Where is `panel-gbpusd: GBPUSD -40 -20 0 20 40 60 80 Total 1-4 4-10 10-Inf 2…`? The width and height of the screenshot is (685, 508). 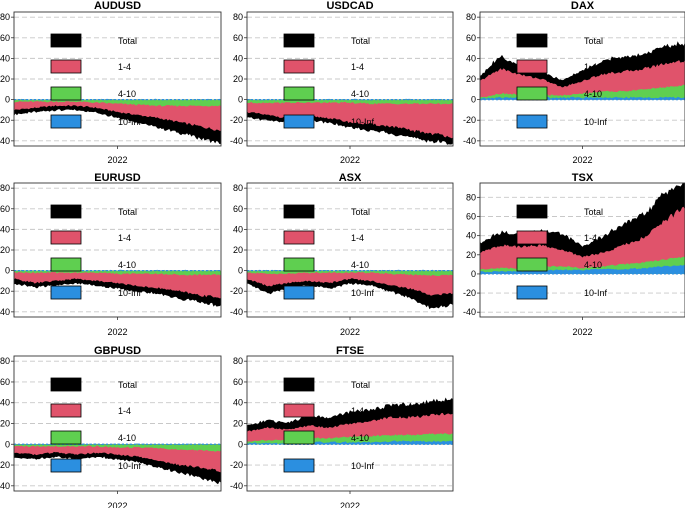
panel-gbpusd: GBPUSD -40 -20 0 20 40 60 80 Total 1-4 4-10 10-Inf 2… is located at coordinates (111, 426).